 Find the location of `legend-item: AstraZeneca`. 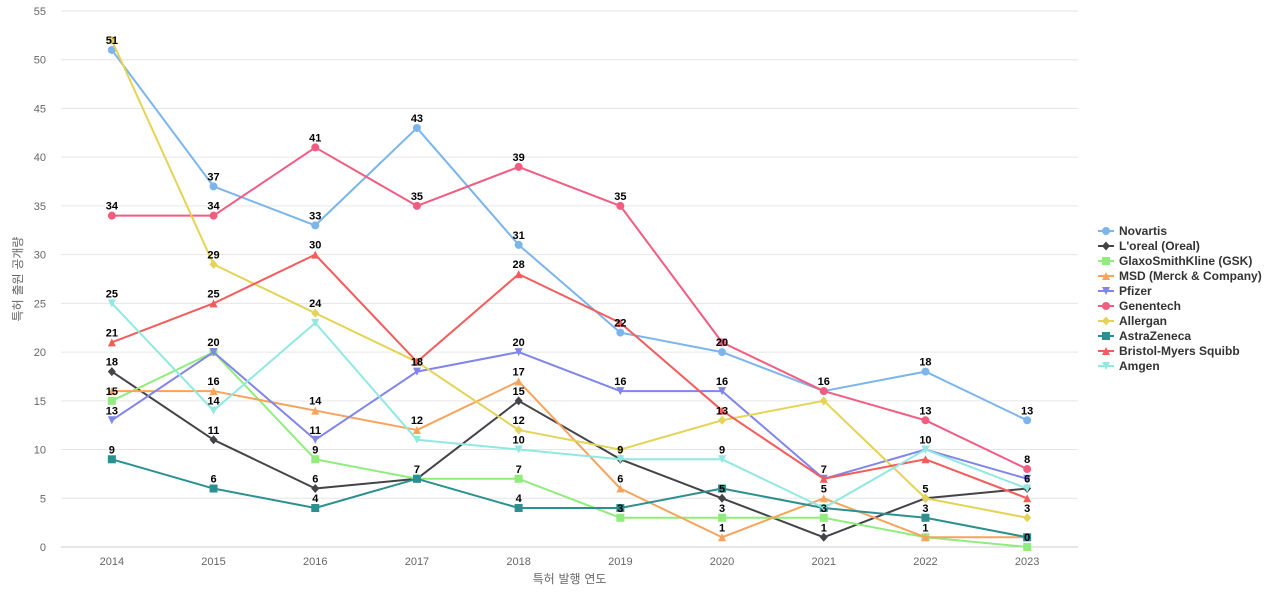

legend-item: AstraZeneca is located at coordinates (1144, 336).